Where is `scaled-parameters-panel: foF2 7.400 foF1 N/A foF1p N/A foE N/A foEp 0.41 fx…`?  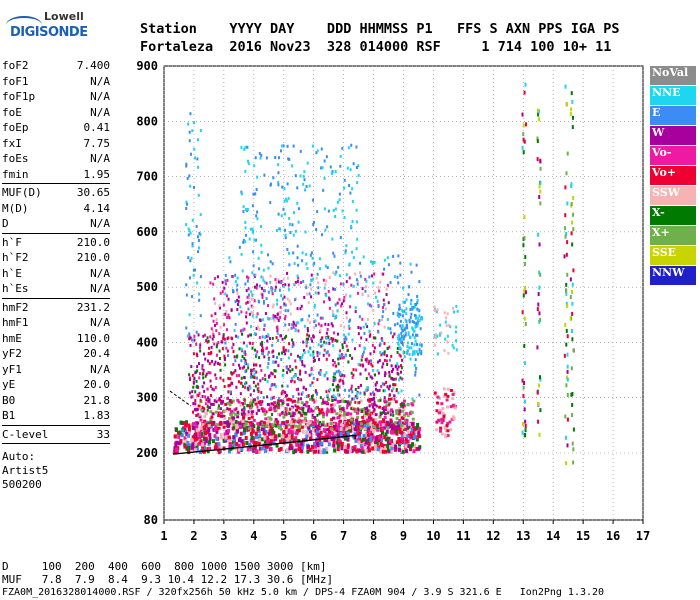 scaled-parameters-panel: foF2 7.400 foF1 N/A foF1p N/A foE N/A foEp 0.41 fx… is located at coordinates (56, 275).